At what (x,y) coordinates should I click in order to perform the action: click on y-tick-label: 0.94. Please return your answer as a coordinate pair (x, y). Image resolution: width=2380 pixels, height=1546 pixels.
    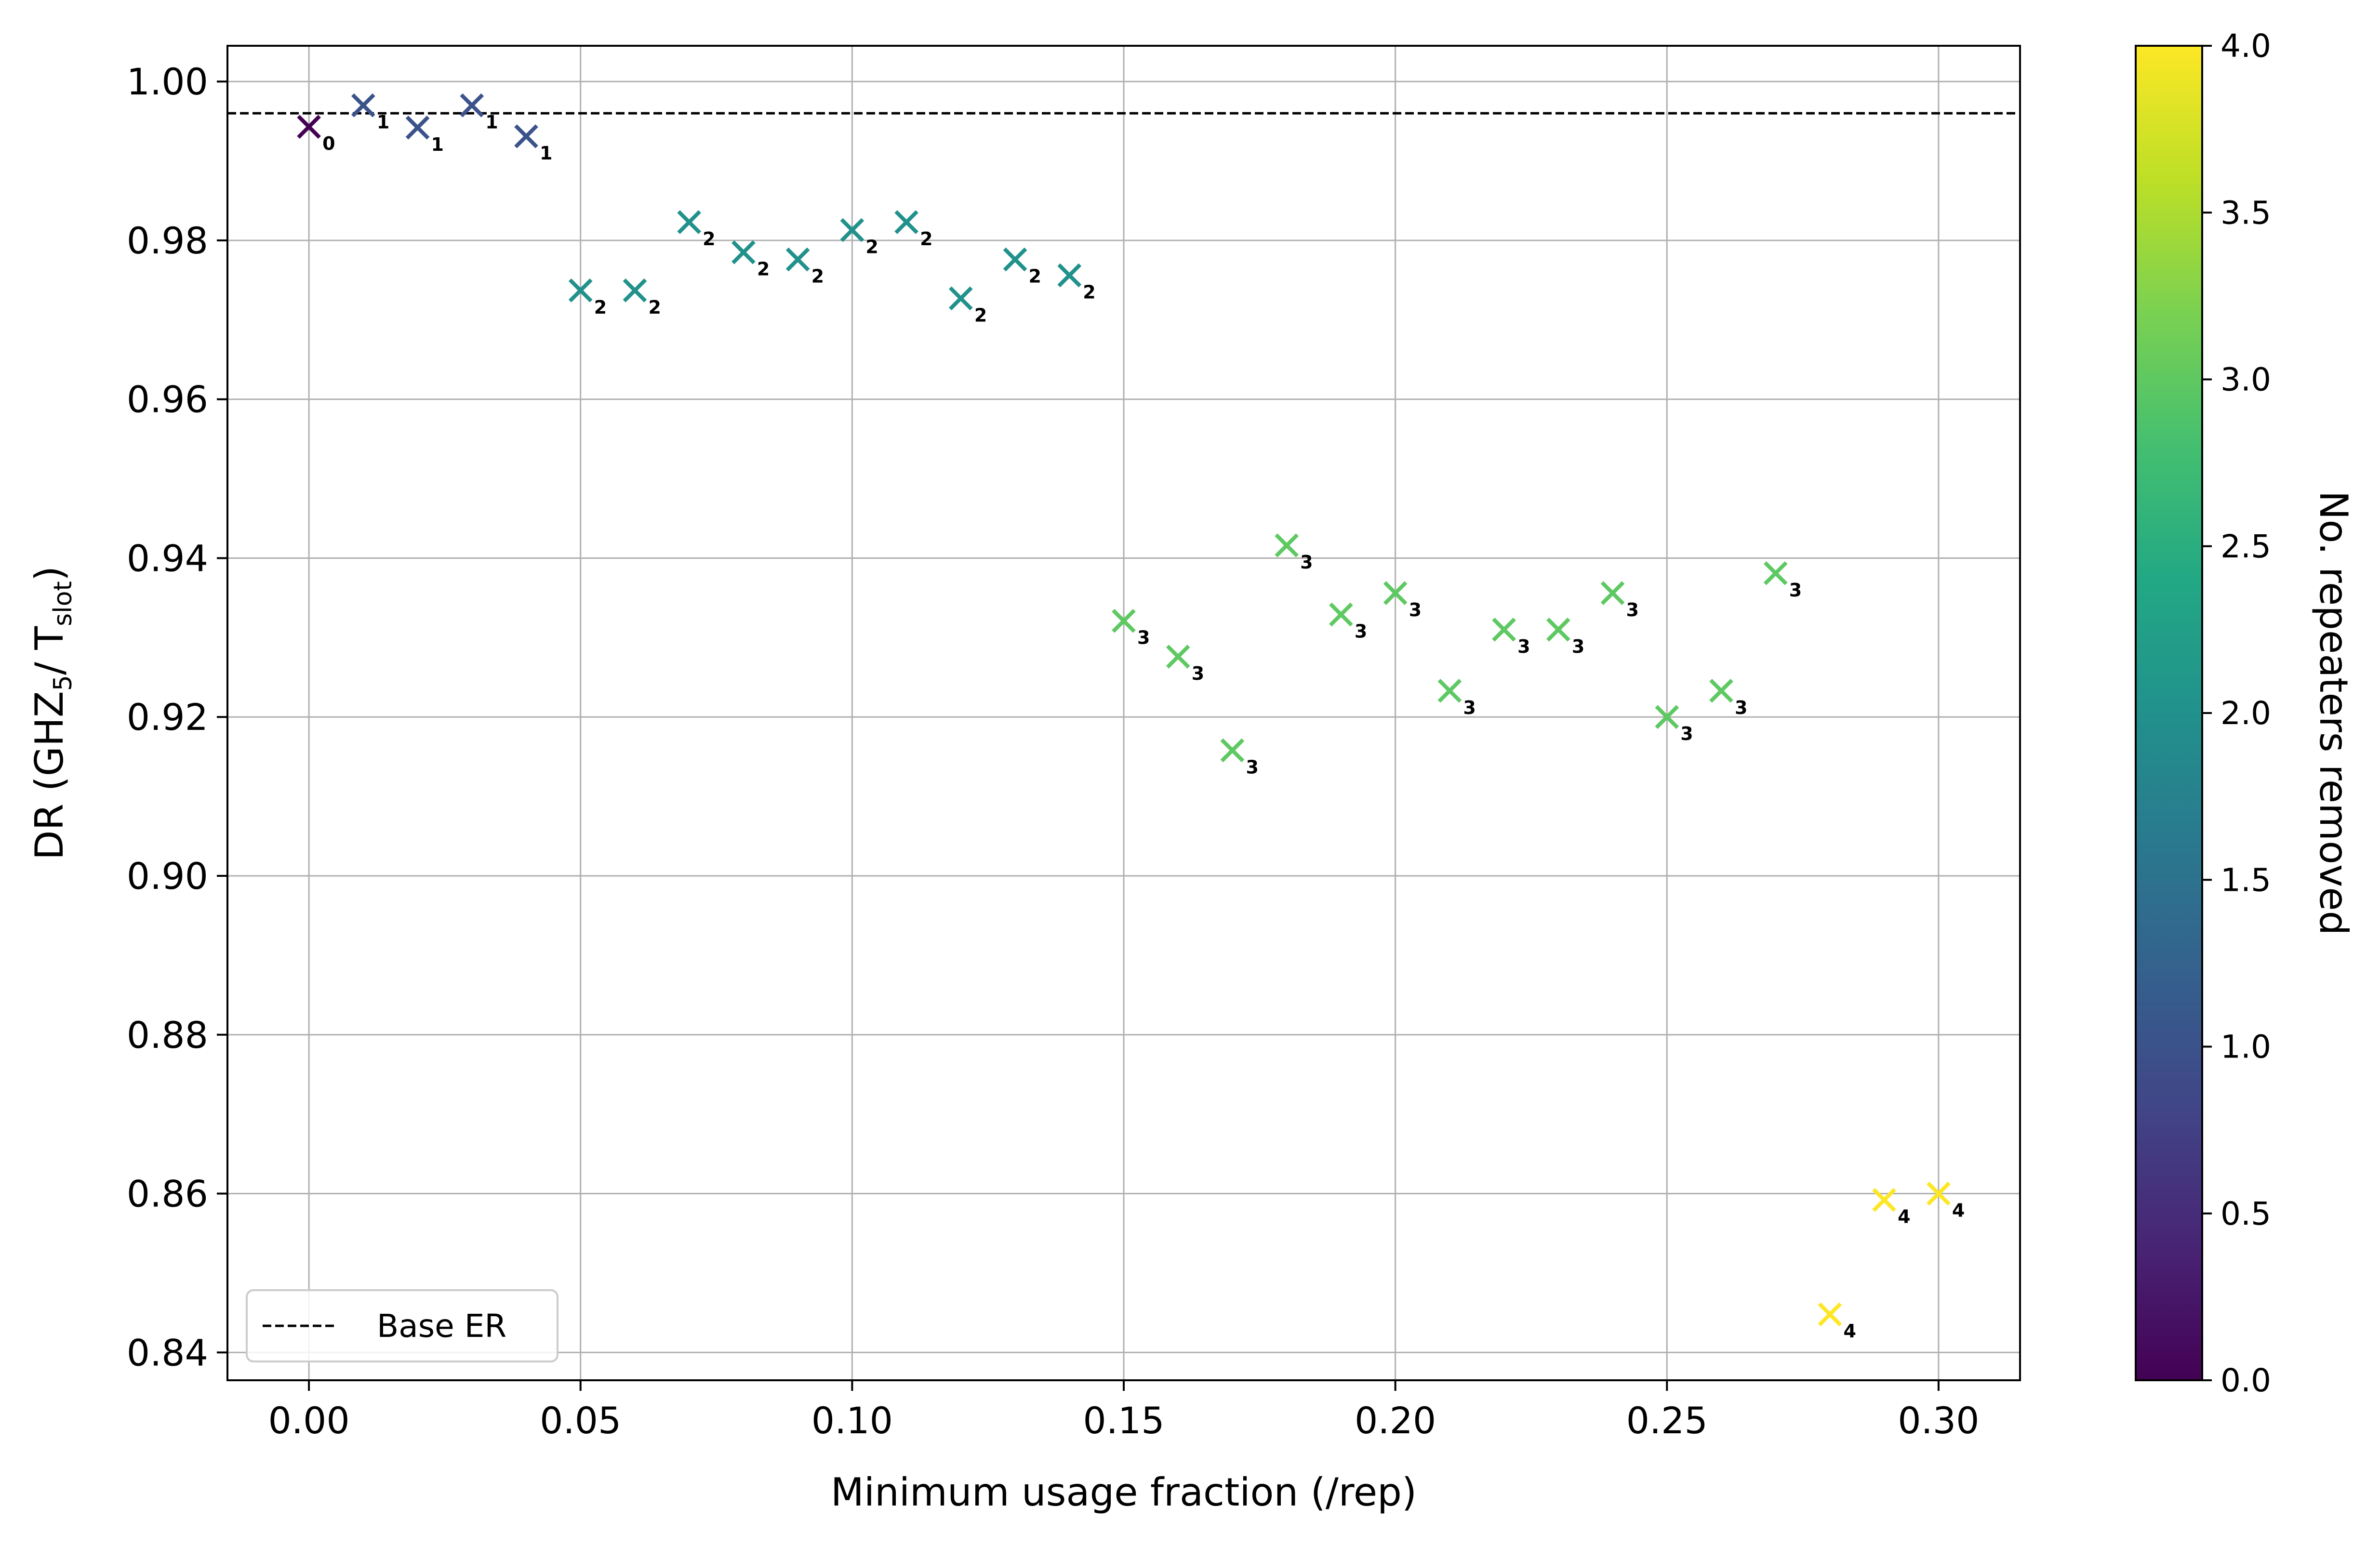
    Looking at the image, I should click on (167, 558).